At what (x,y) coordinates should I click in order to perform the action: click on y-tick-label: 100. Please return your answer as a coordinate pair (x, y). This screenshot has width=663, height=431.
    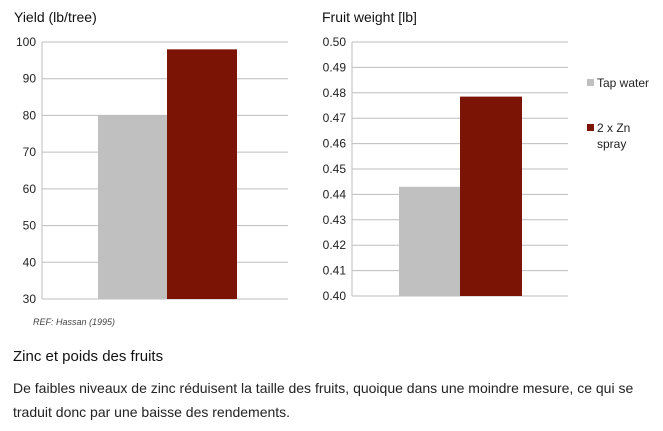
    Looking at the image, I should click on (26, 42).